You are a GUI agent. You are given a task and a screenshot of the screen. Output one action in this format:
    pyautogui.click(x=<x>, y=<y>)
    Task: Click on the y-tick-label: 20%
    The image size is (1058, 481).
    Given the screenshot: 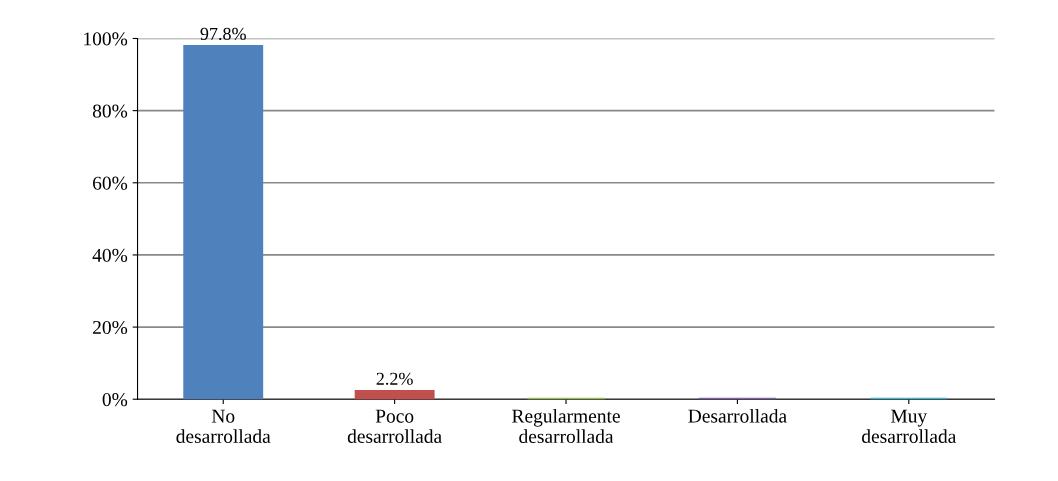 What is the action you would take?
    pyautogui.click(x=110, y=327)
    